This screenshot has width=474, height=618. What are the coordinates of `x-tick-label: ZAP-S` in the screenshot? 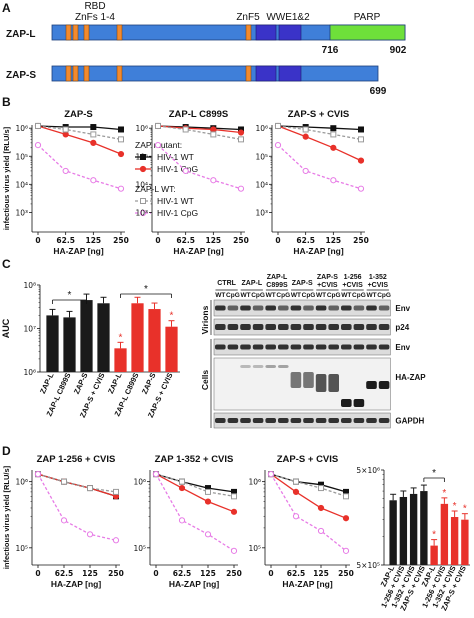 It's located at (149, 383).